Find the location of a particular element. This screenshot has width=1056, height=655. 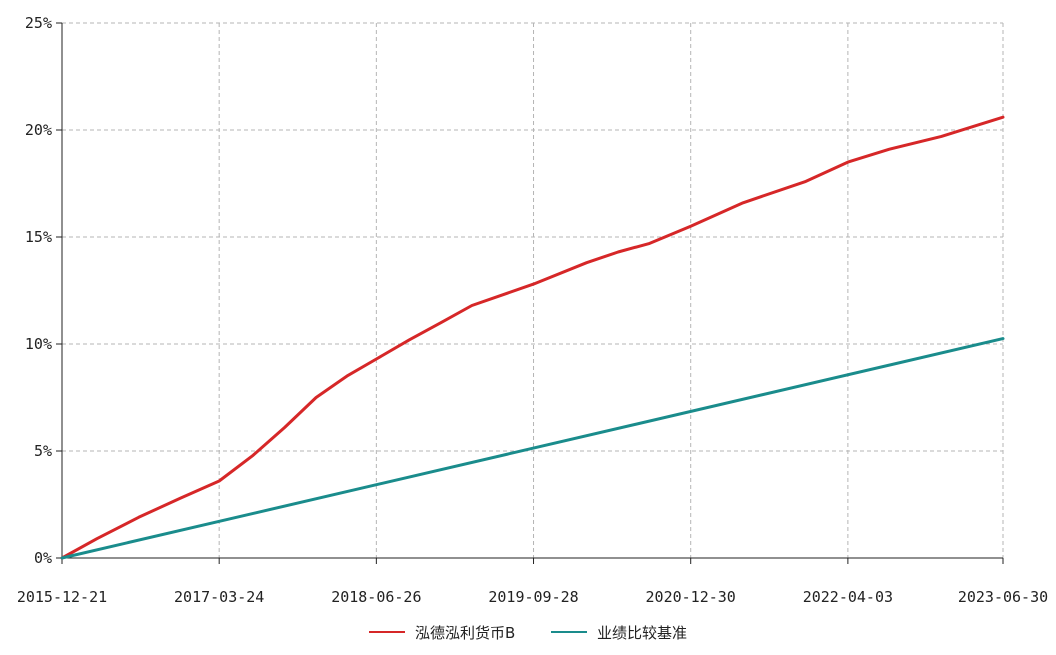

x-tick-label: 2023-06-30 is located at coordinates (1003, 597).